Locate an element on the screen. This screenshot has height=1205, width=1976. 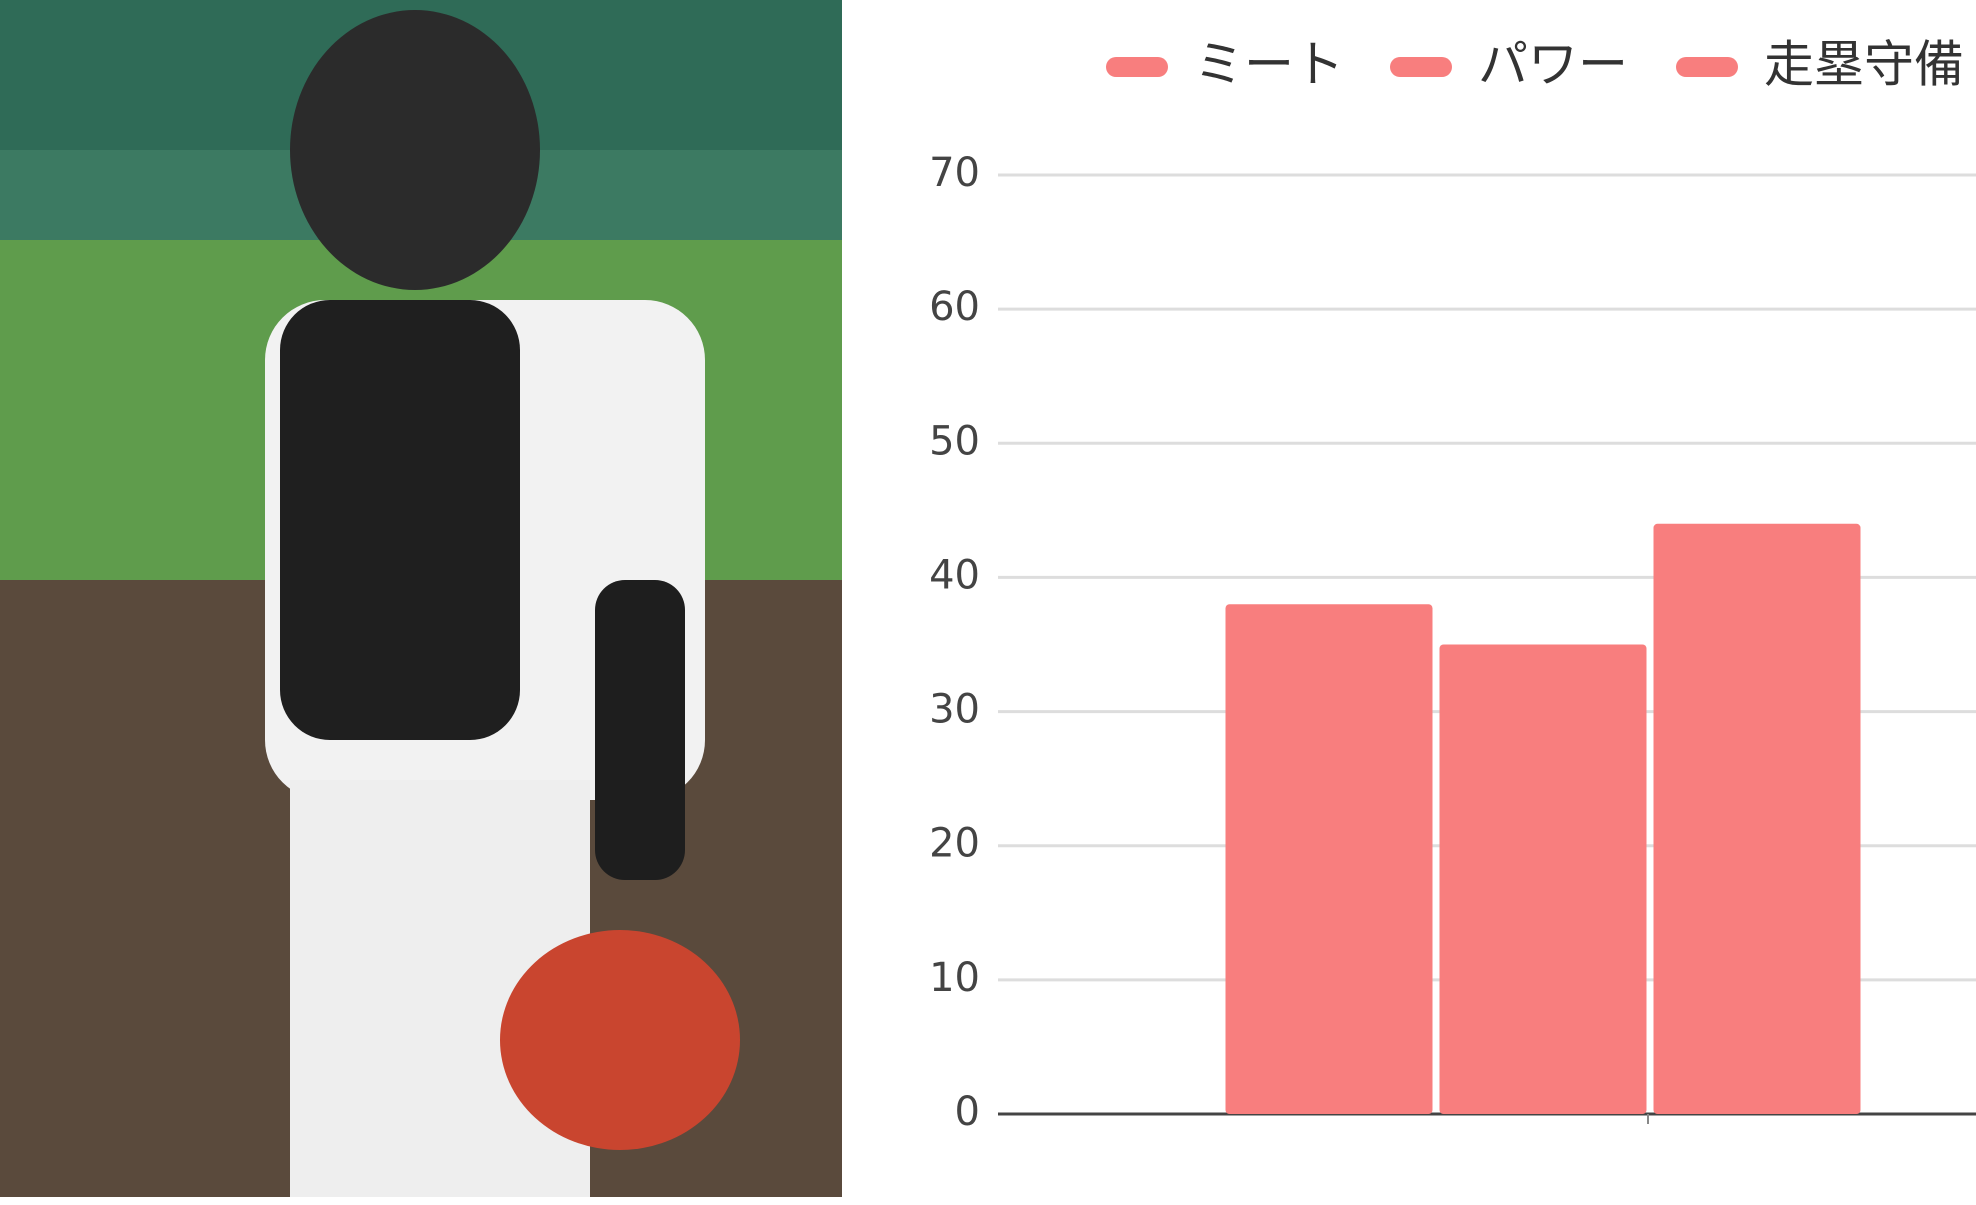
y-tick-label: 70 is located at coordinates (954, 173).